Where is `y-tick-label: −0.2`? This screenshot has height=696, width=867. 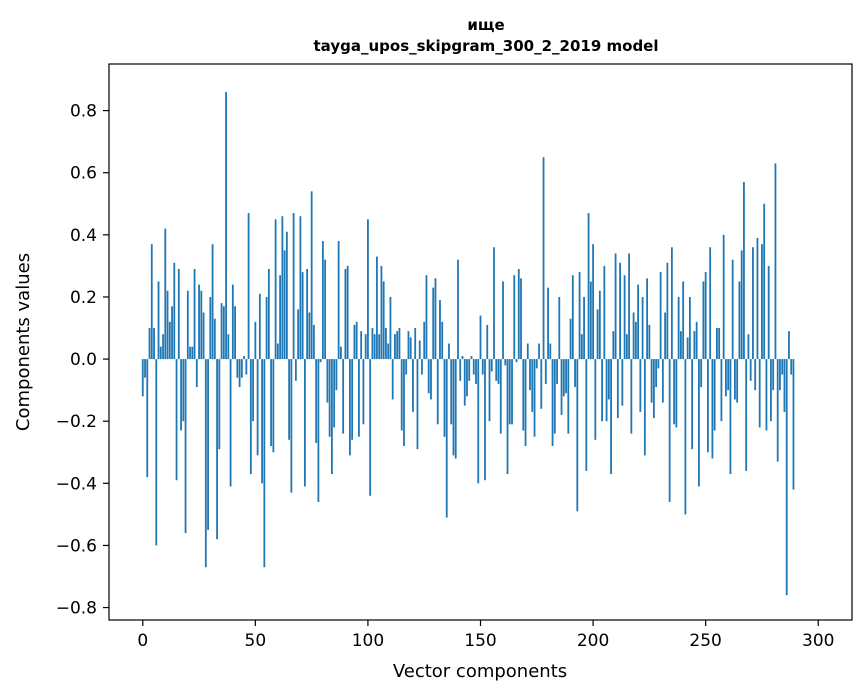
y-tick-label: −0.2 is located at coordinates (76, 422).